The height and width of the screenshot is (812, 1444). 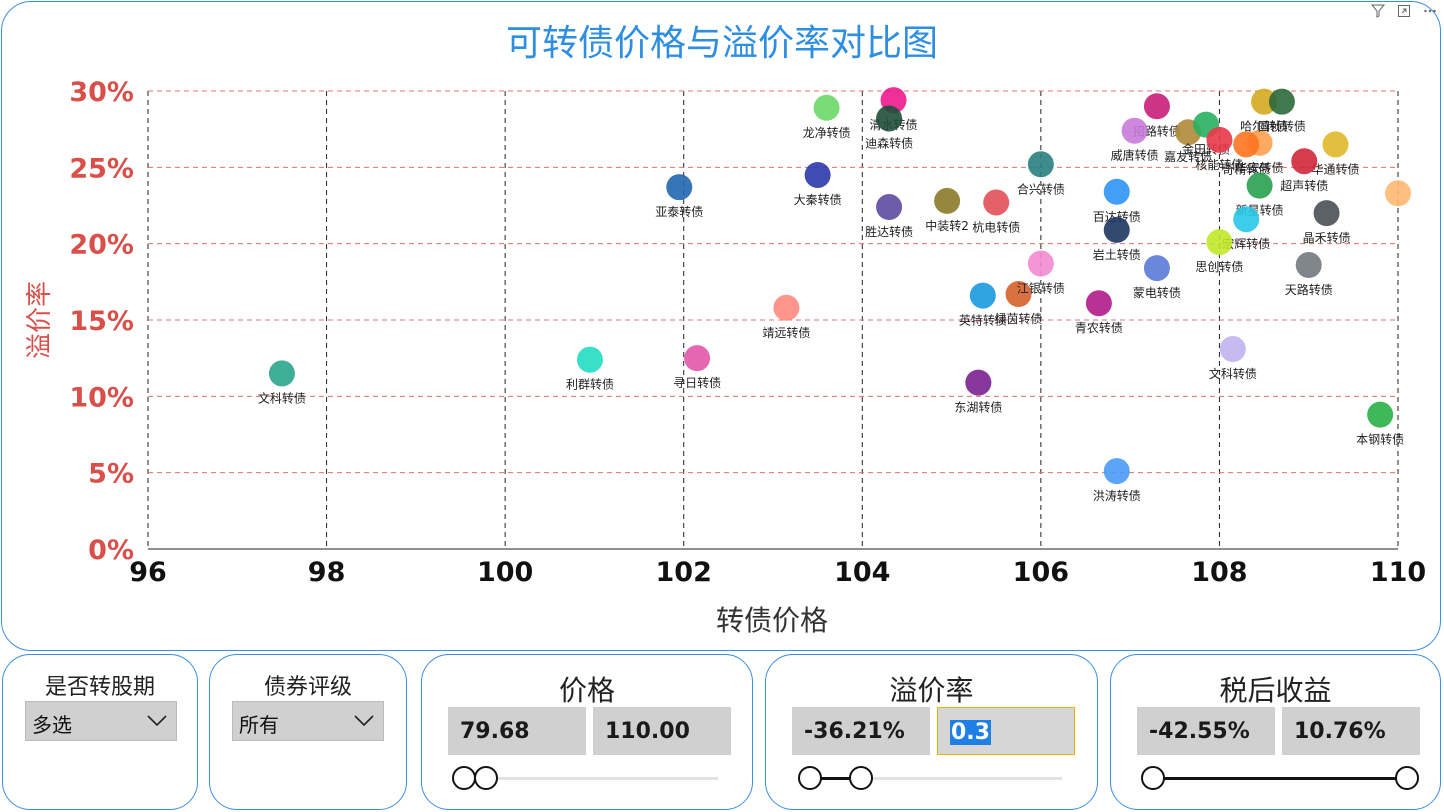 I want to click on premium-slider-min-handle, so click(x=810, y=778).